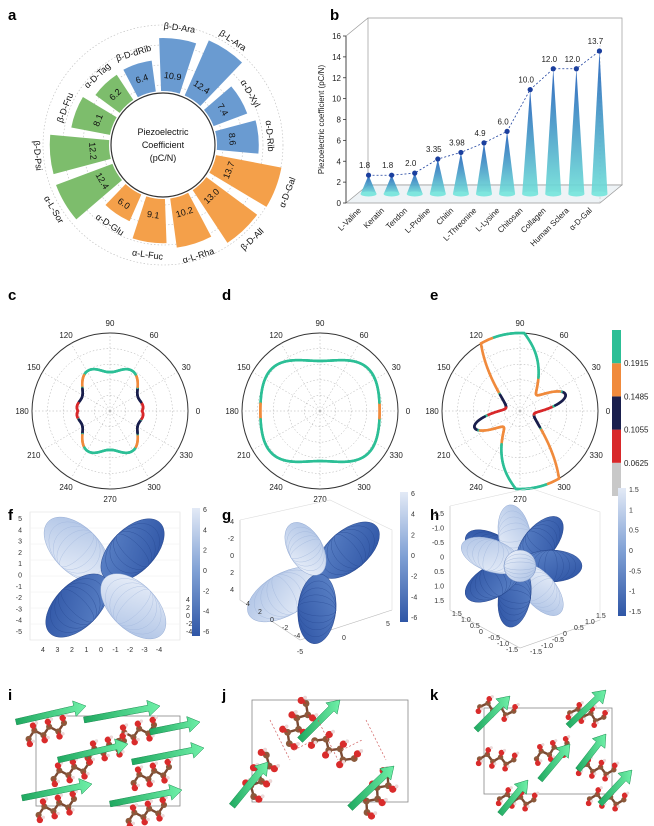 This screenshot has width=654, height=826. Describe the element at coordinates (388, 165) in the screenshot. I see `cone-value-label: 1.8` at that location.